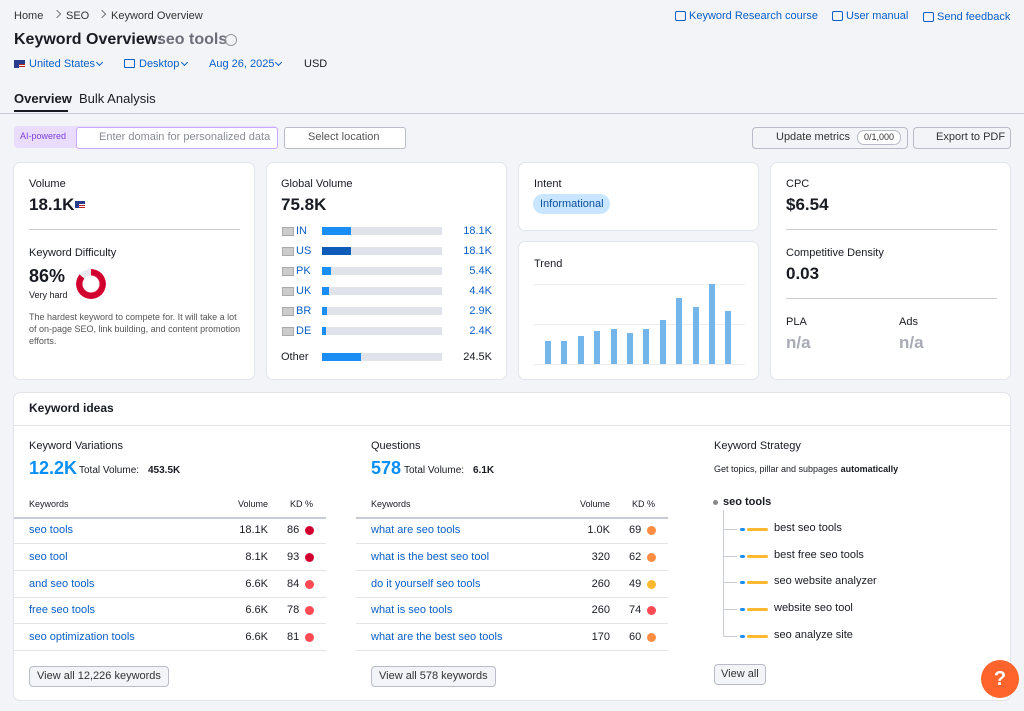 The image size is (1024, 711). Describe the element at coordinates (974, 17) in the screenshot. I see `header-link: Send feedback` at that location.